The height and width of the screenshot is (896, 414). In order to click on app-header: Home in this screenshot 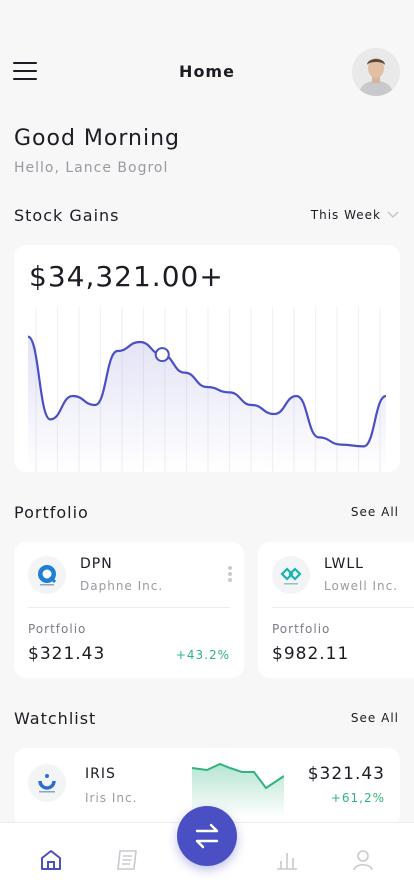, I will do `click(207, 72)`.